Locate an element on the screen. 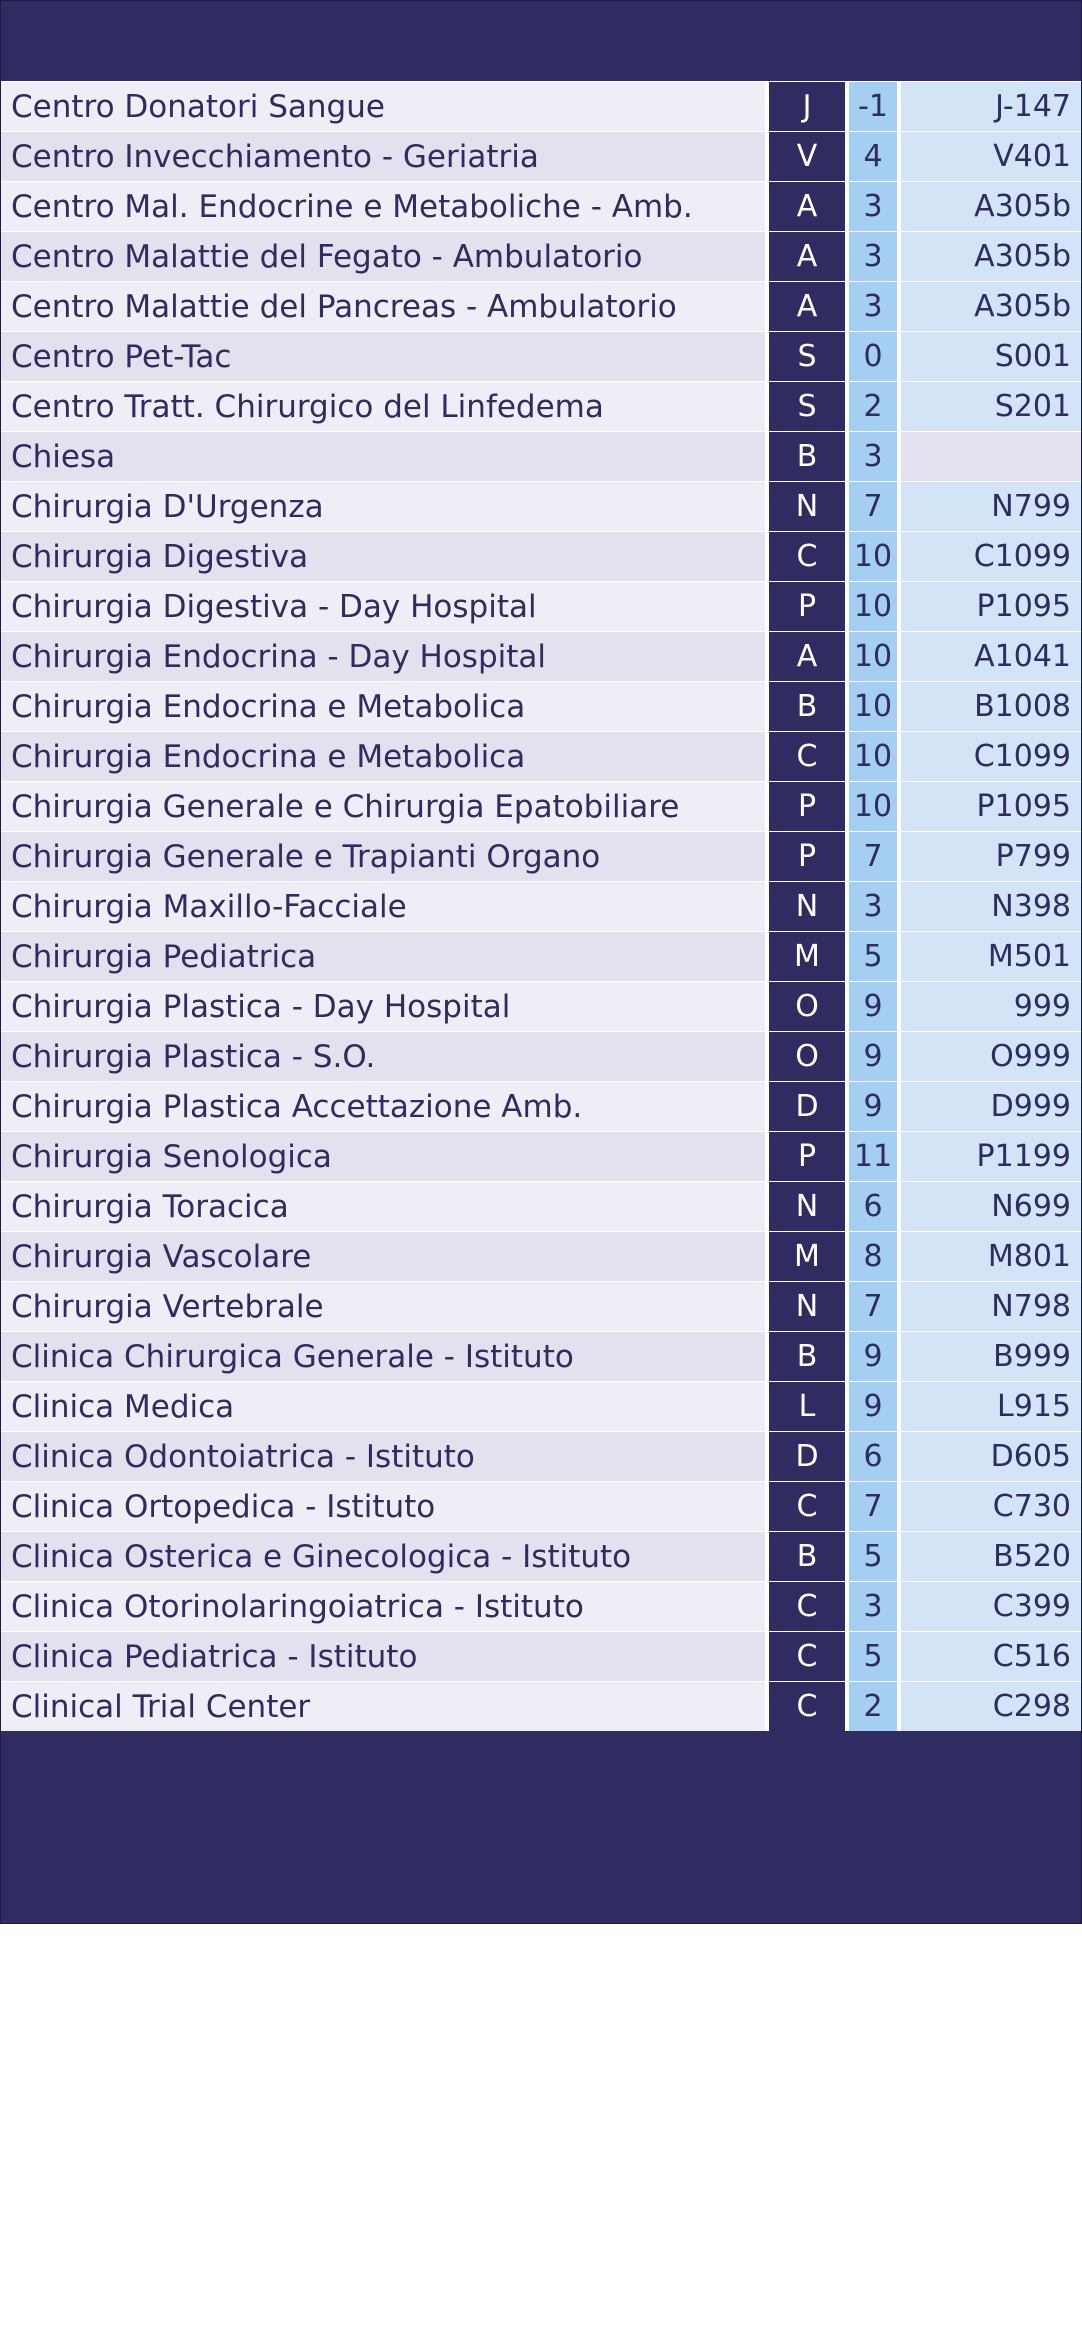 The image size is (1082, 2329). table-row: Clinical Trial Center C 2 C298 is located at coordinates (541, 1706).